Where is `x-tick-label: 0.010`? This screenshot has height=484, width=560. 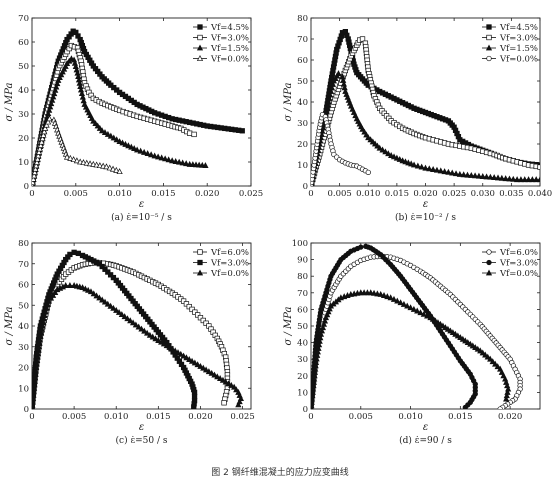 x-tick-label: 0.010 is located at coordinates (116, 417).